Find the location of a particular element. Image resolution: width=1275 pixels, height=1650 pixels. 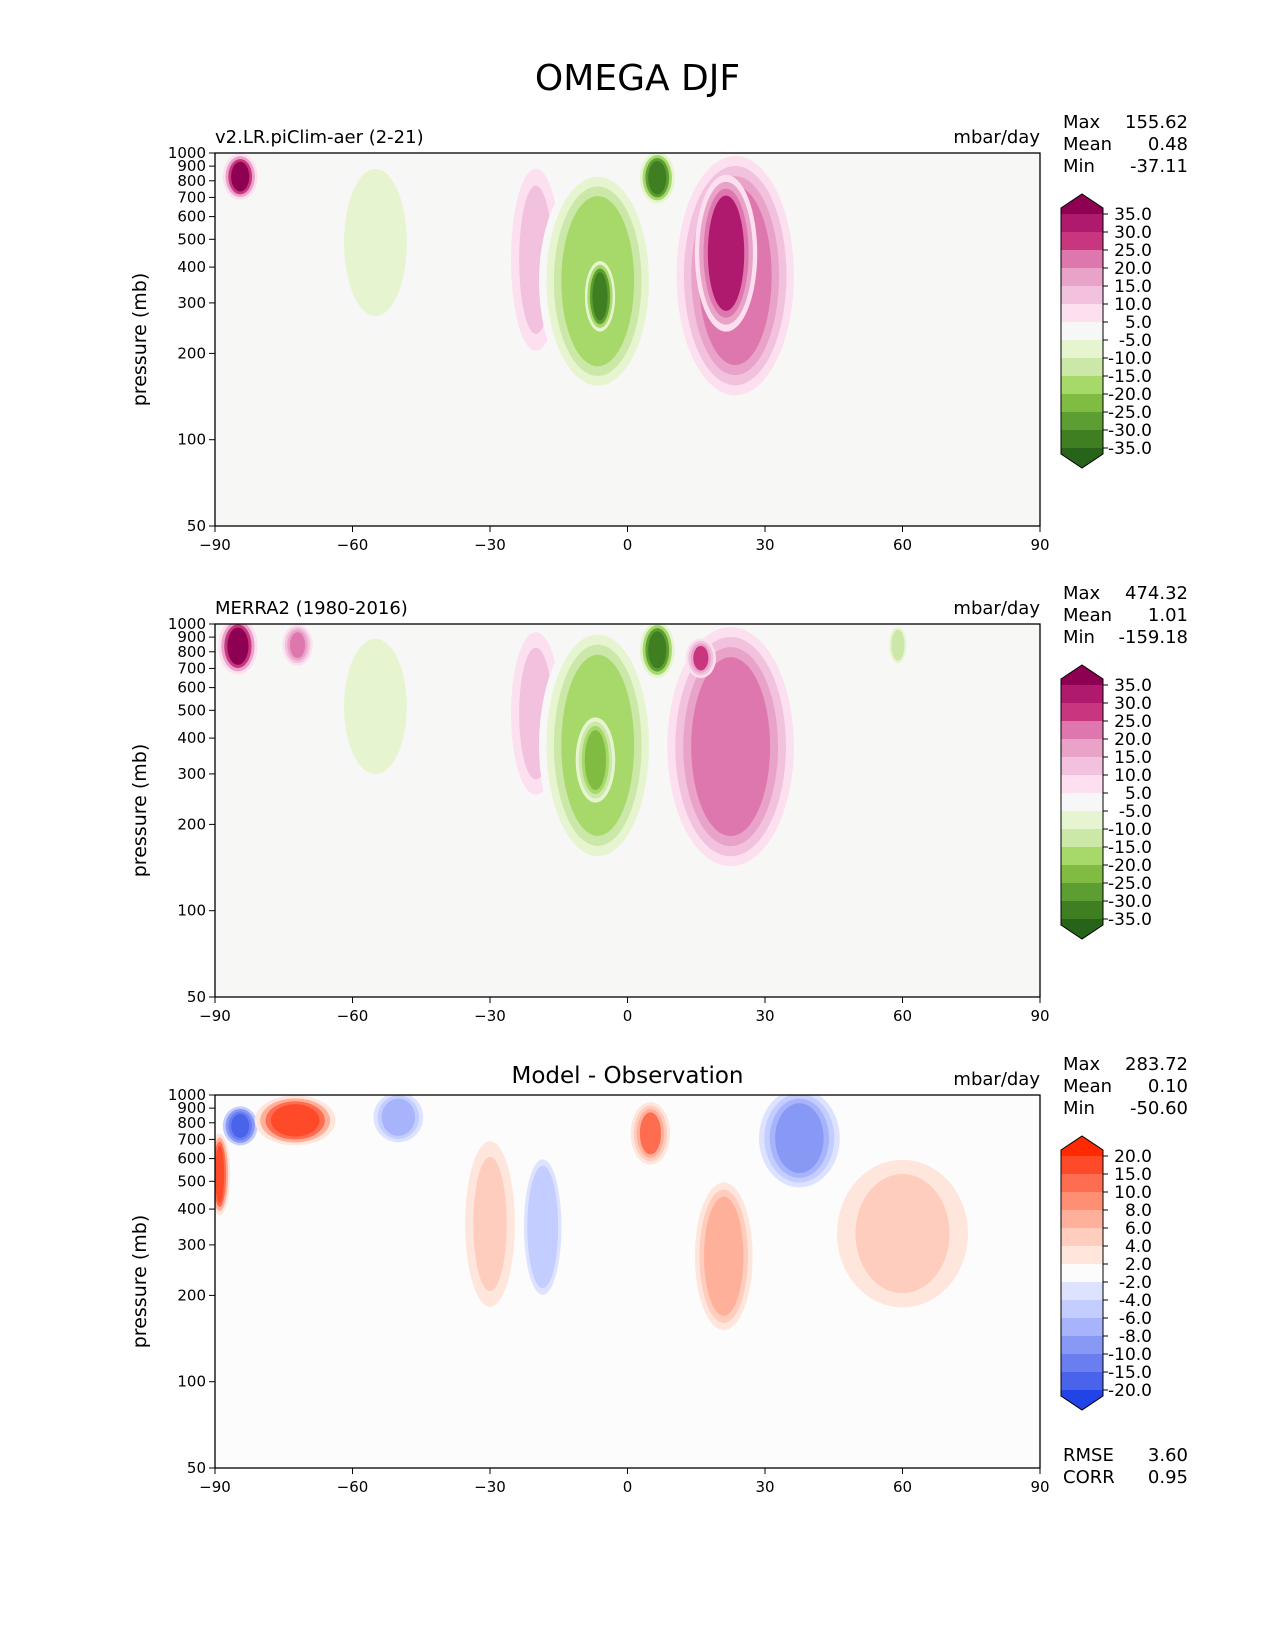

y-tick-label: 900 is located at coordinates (191, 166).